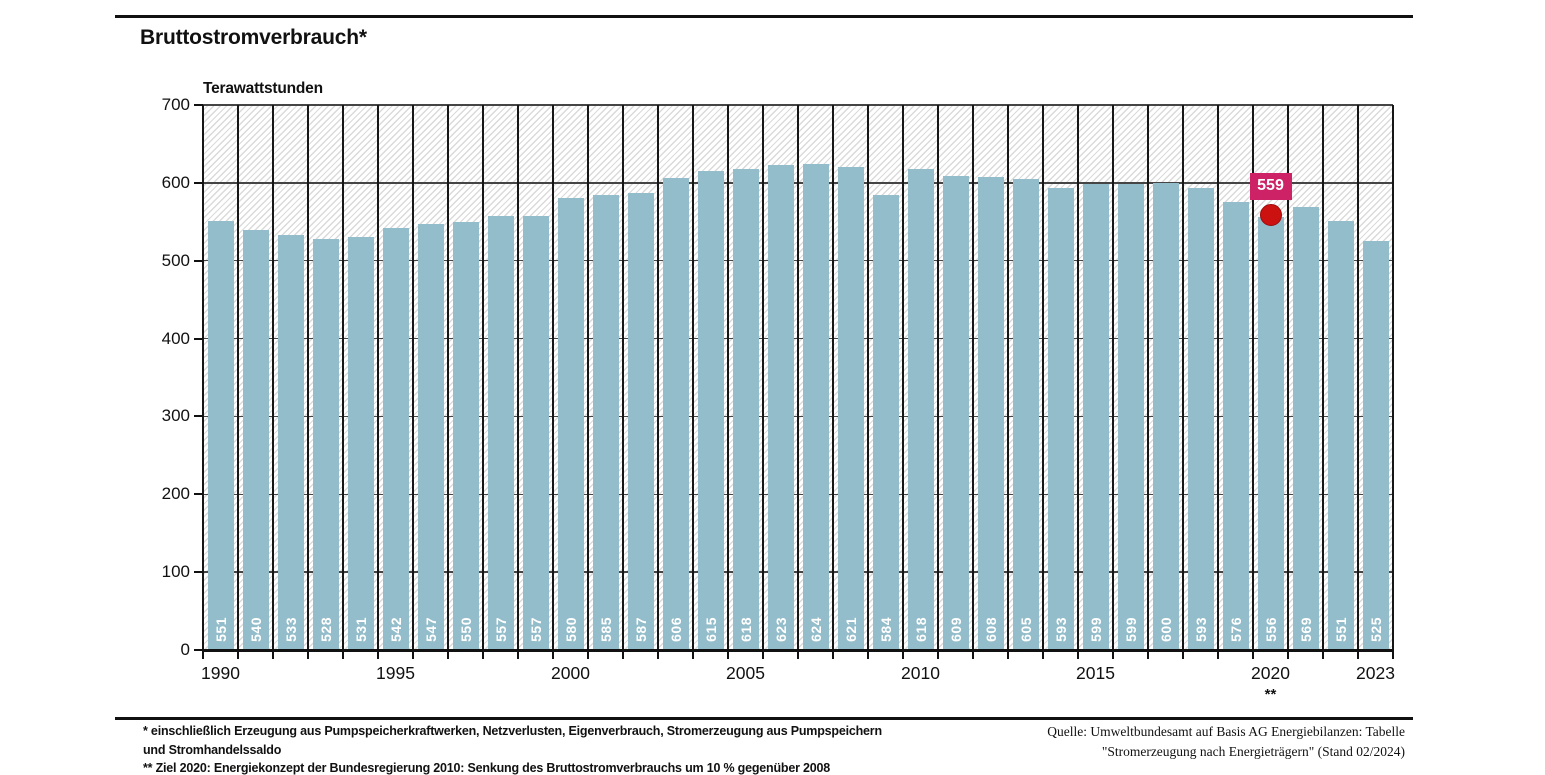 The height and width of the screenshot is (775, 1545). Describe the element at coordinates (255, 439) in the screenshot. I see `bar-1991: 540` at that location.